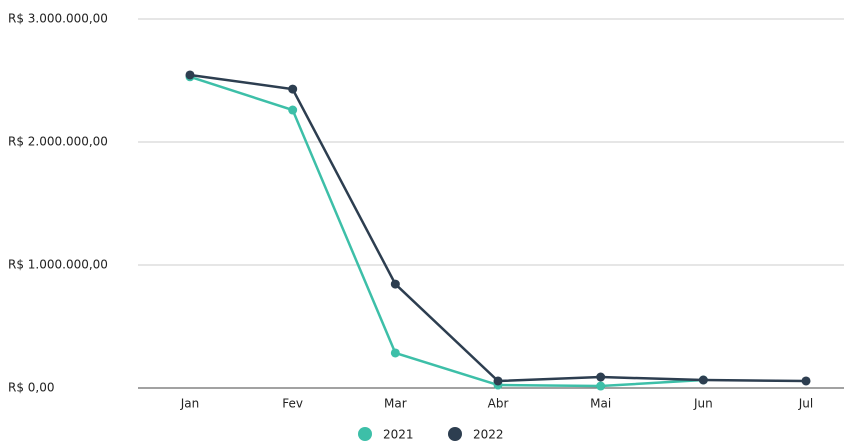 The height and width of the screenshot is (441, 844). Describe the element at coordinates (58, 265) in the screenshot. I see `y-tick-label: R$ 1.000.000,00` at that location.